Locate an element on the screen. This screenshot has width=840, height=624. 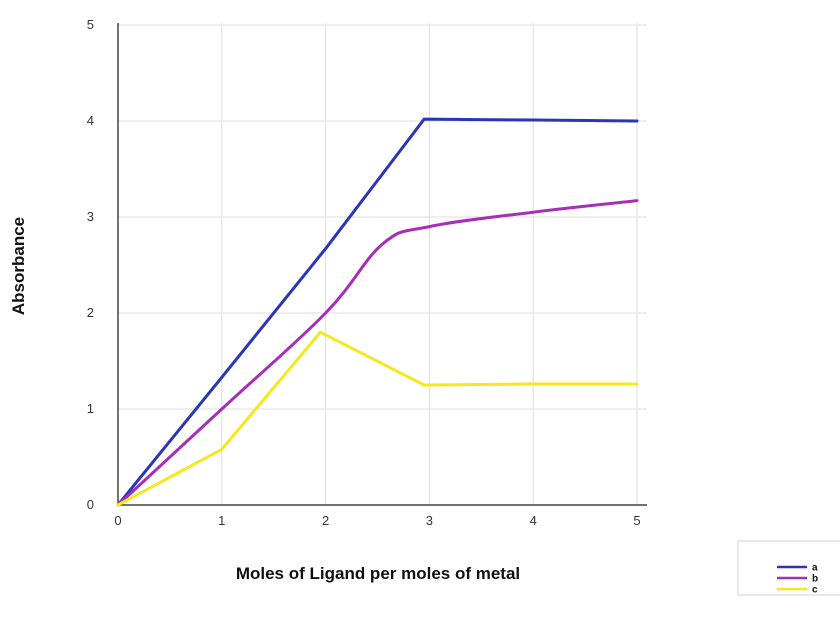
x-tick-label: 1 is located at coordinates (221, 520).